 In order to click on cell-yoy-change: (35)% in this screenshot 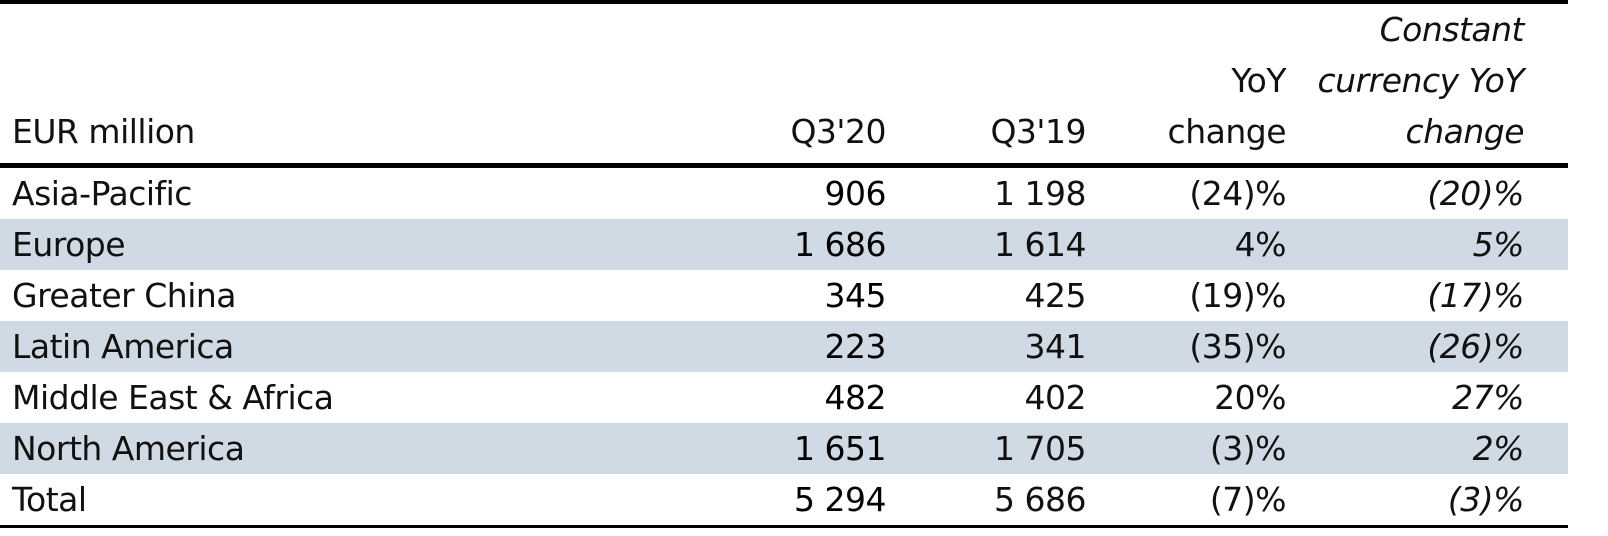, I will do `click(1196, 346)`.